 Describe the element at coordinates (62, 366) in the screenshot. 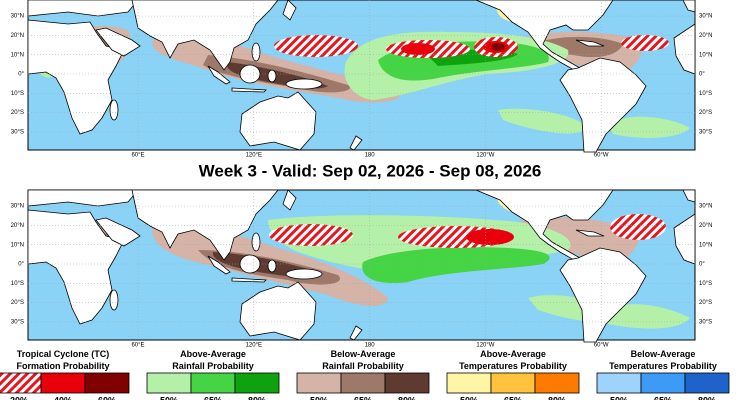

I see `legend-title: Formation Probability` at that location.